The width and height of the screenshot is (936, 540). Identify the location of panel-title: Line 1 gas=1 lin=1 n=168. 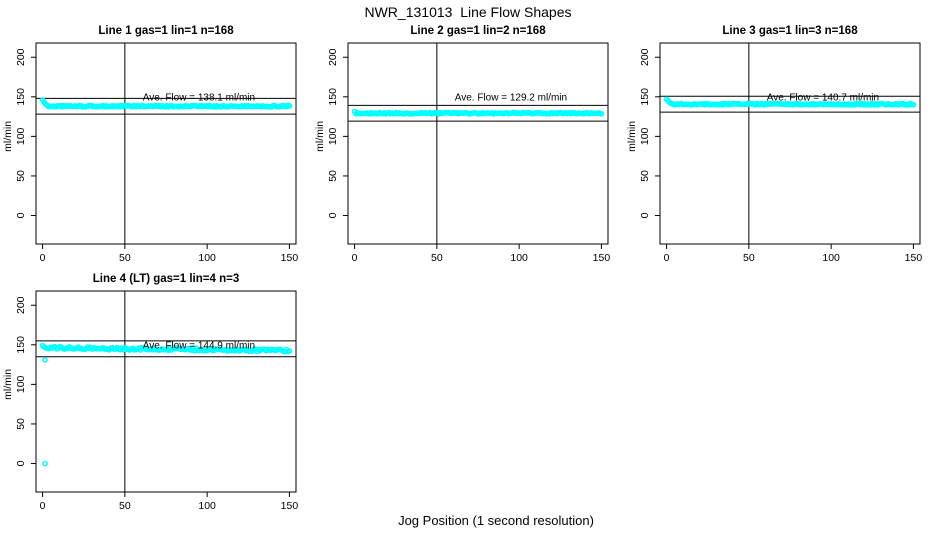
(166, 31).